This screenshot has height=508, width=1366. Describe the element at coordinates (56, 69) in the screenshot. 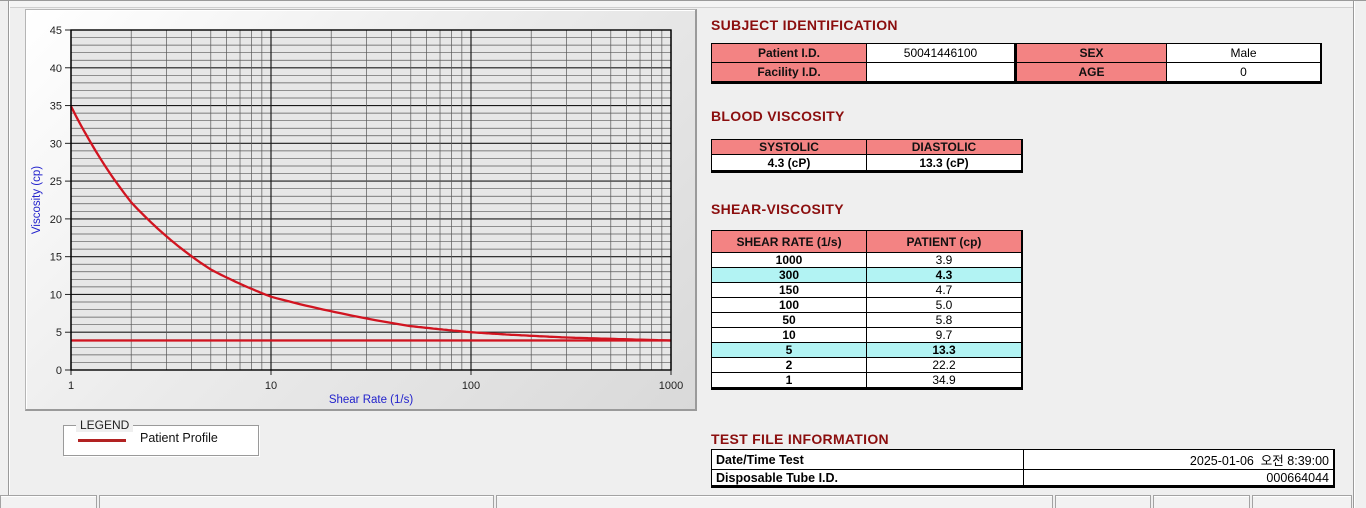

I see `svg-text: 40` at that location.